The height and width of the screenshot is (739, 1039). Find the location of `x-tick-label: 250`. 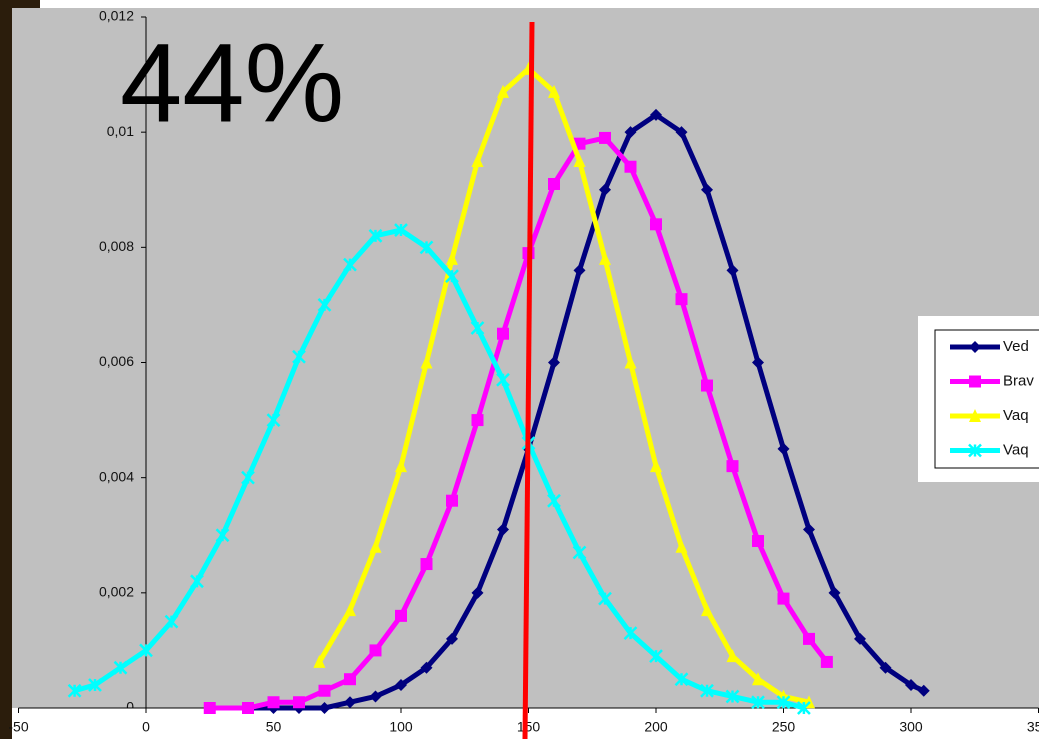

x-tick-label: 250 is located at coordinates (784, 727).